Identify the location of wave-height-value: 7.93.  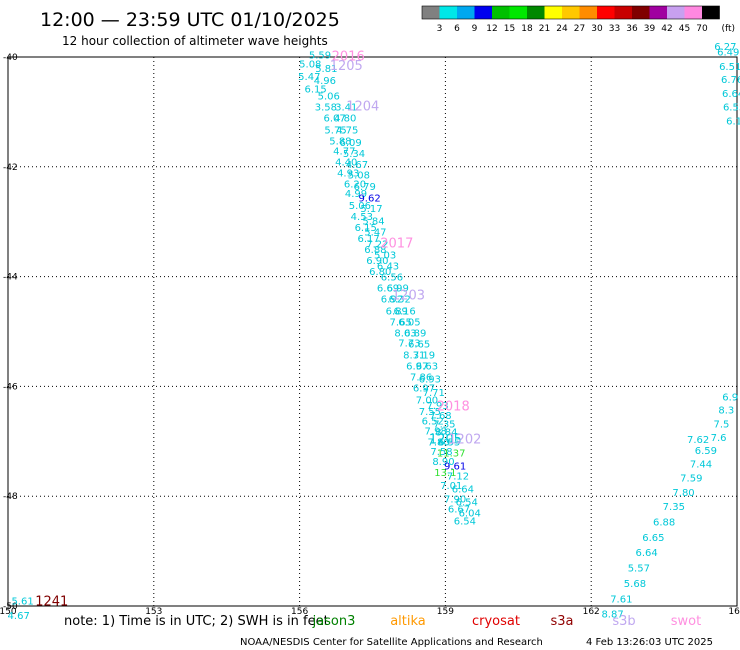
(437, 406).